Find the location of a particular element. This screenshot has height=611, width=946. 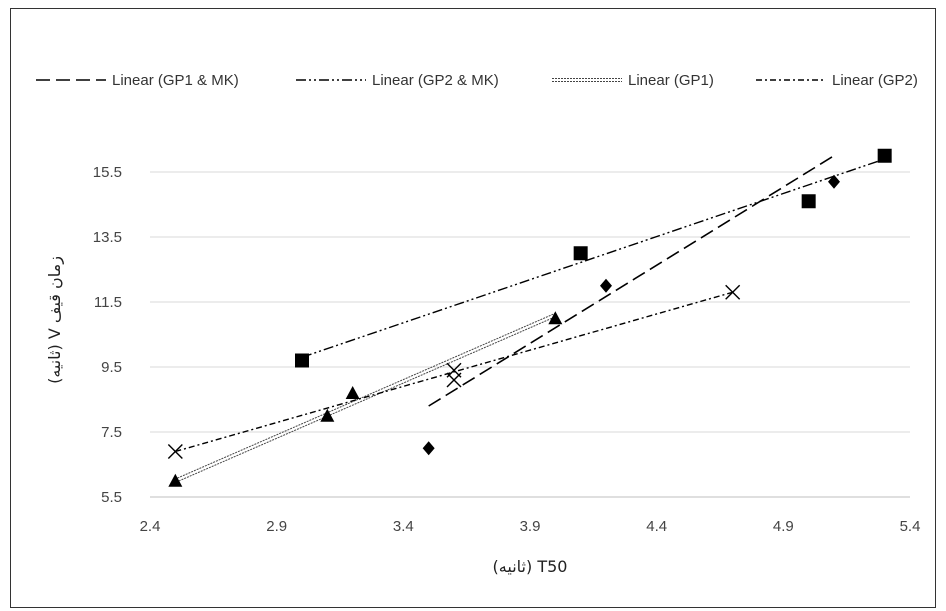

x-tick-label: 2.4 is located at coordinates (150, 526).